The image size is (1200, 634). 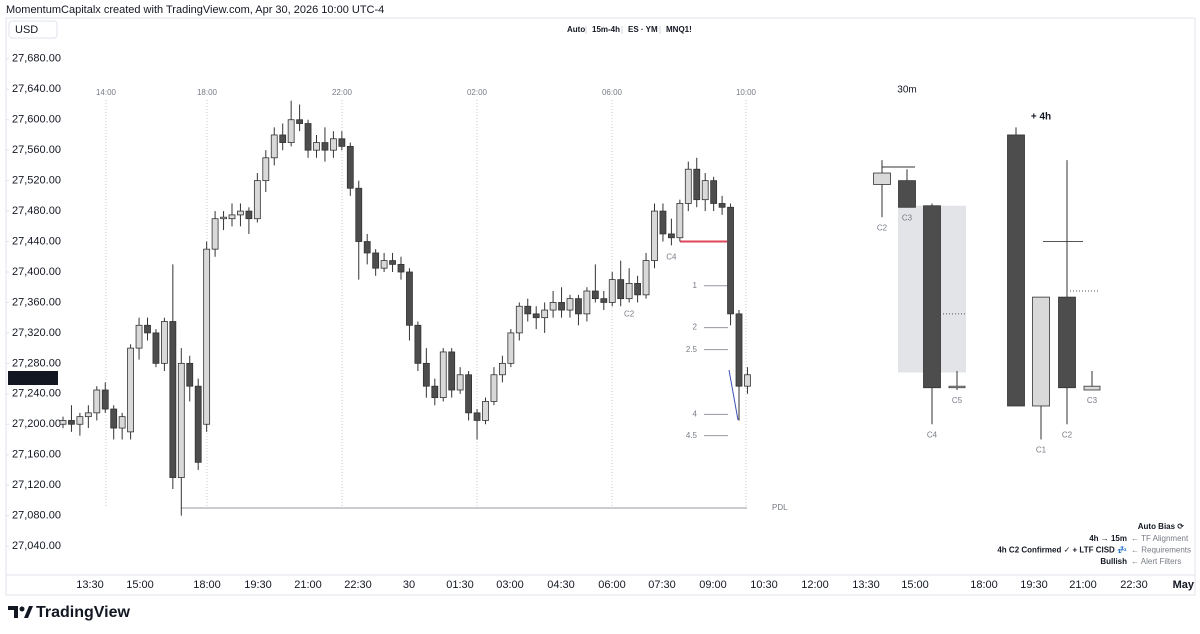 What do you see at coordinates (1041, 117) in the screenshot?
I see `htf-title: + 4h` at bounding box center [1041, 117].